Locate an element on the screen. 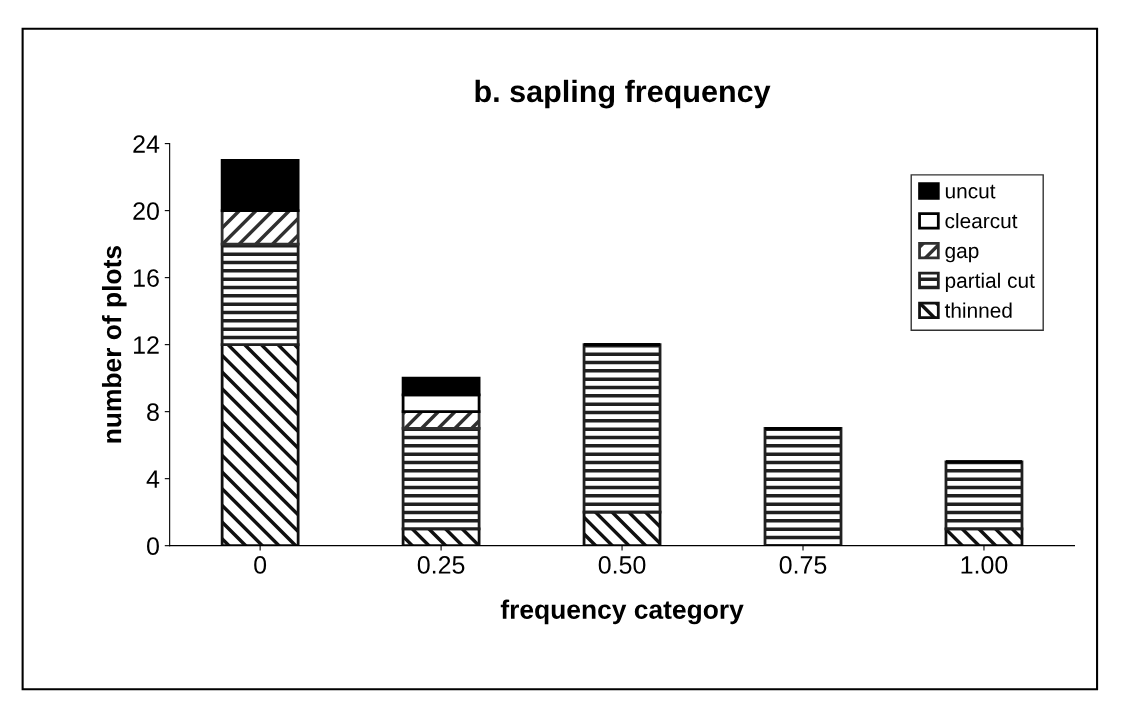 Image resolution: width=1131 pixels, height=718 pixels. y-tick-label: 24 is located at coordinates (146, 144).